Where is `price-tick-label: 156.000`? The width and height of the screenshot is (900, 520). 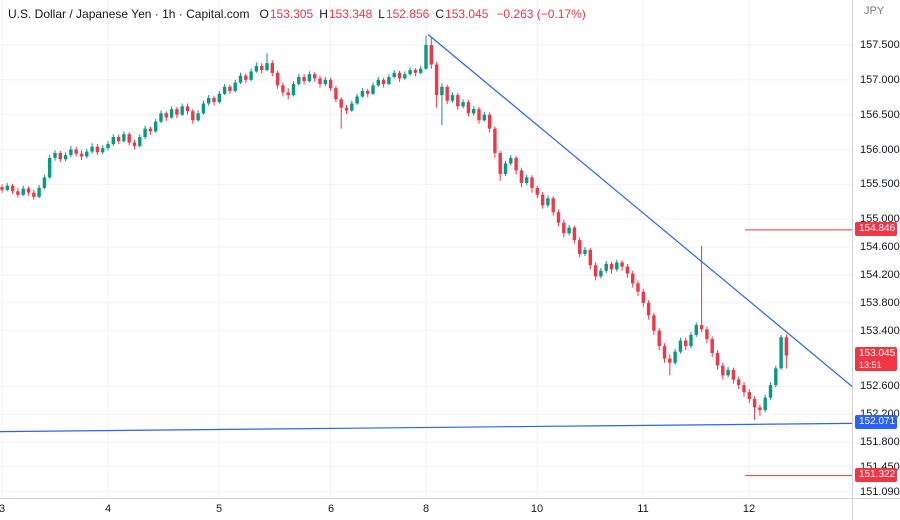 price-tick-label: 156.000 is located at coordinates (880, 150).